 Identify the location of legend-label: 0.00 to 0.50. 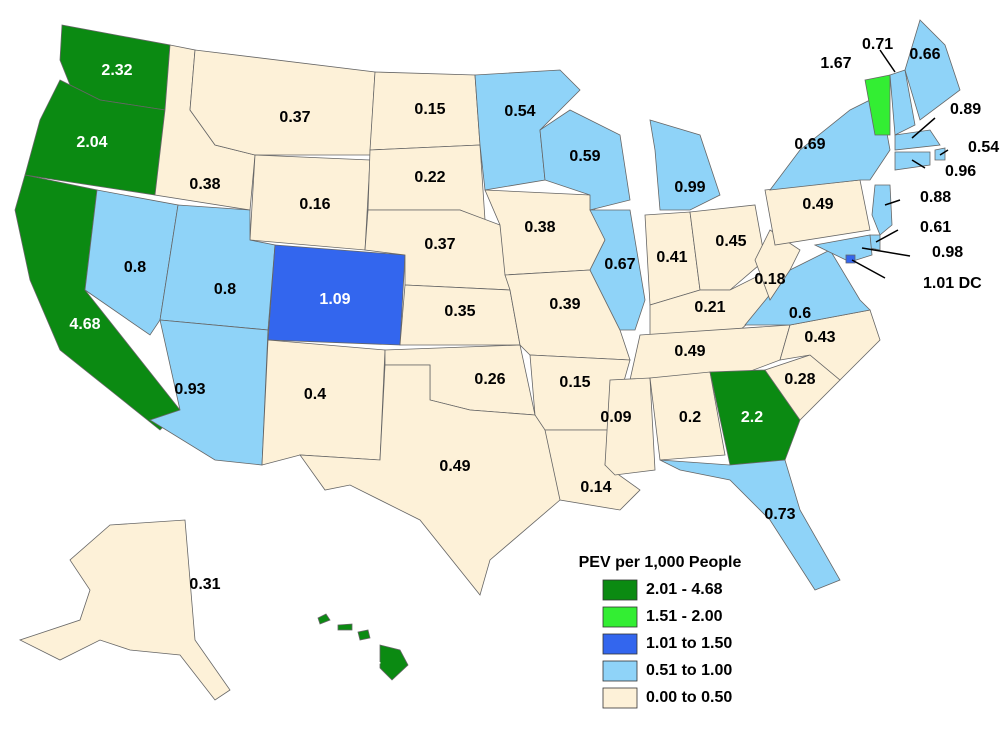
(689, 697).